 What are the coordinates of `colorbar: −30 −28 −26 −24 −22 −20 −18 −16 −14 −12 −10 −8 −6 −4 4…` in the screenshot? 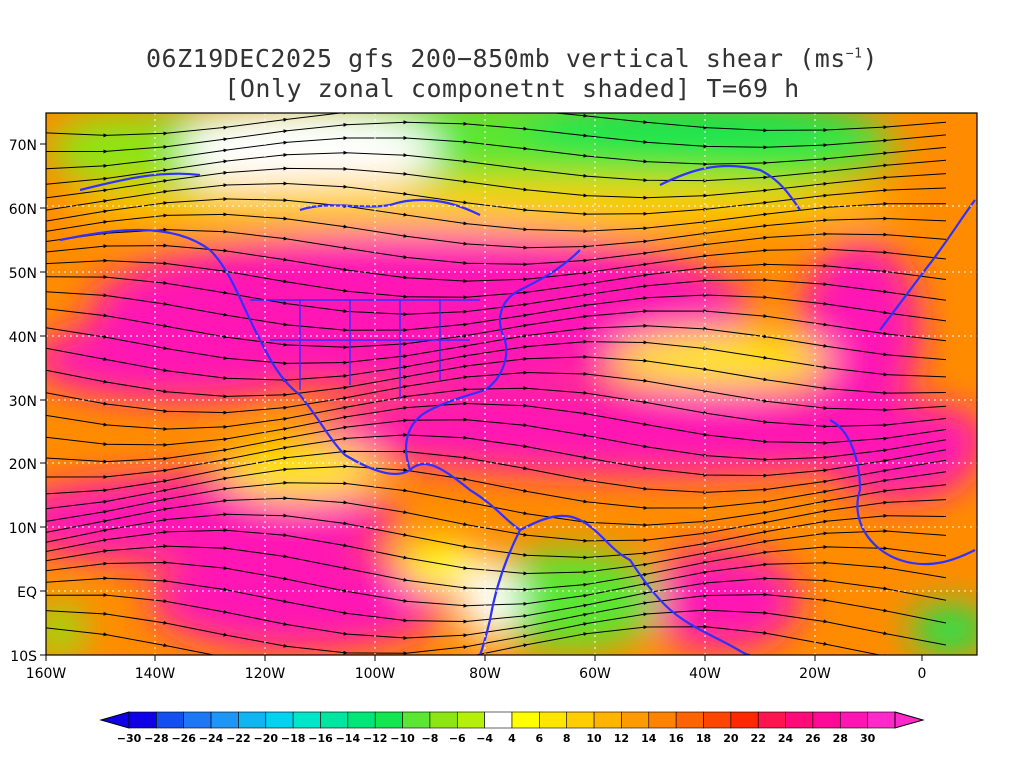 It's located at (512, 728).